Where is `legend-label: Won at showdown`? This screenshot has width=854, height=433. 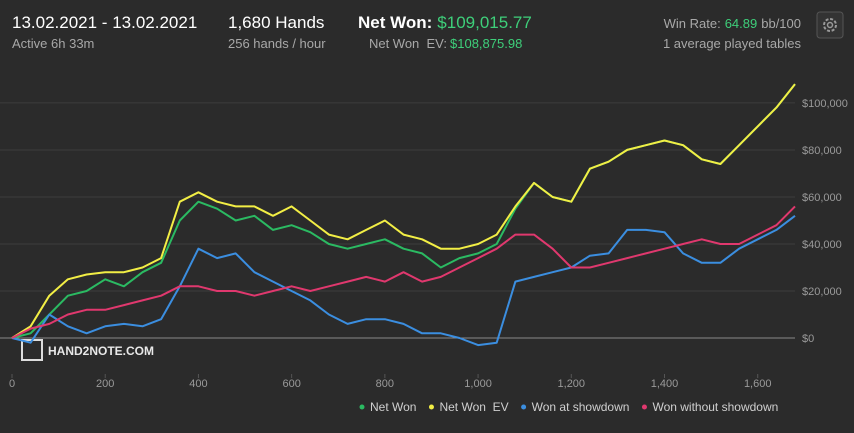
legend-label: Won at showdown is located at coordinates (581, 407).